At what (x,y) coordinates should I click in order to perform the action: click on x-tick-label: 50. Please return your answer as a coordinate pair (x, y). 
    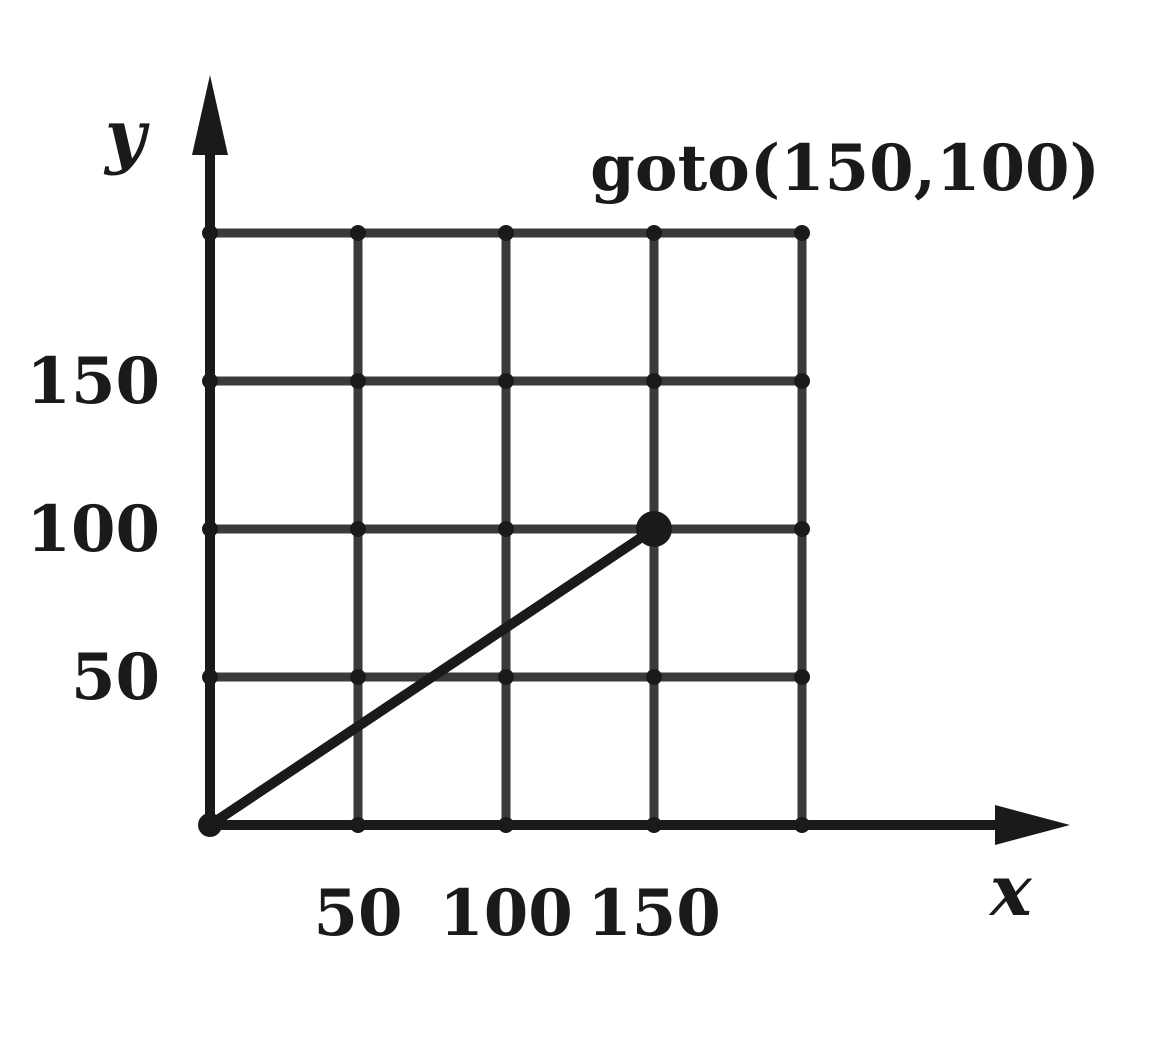
    Looking at the image, I should click on (357, 913).